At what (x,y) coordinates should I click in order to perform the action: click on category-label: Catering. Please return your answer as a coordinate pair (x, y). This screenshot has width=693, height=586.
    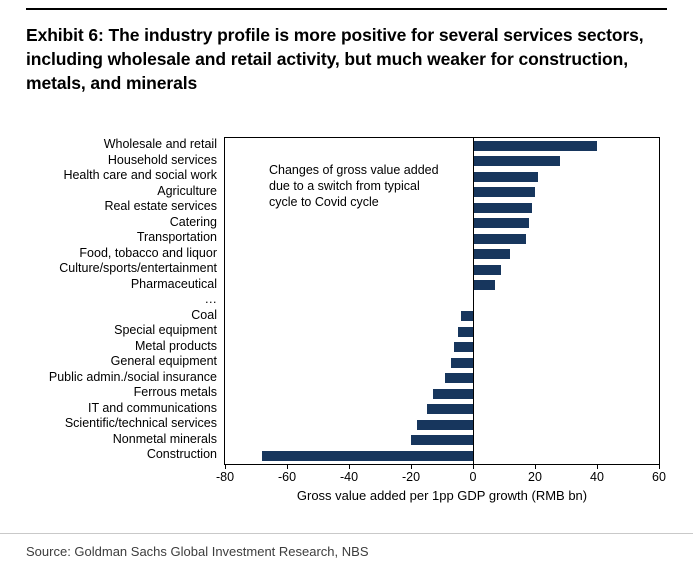
    Looking at the image, I should click on (193, 221).